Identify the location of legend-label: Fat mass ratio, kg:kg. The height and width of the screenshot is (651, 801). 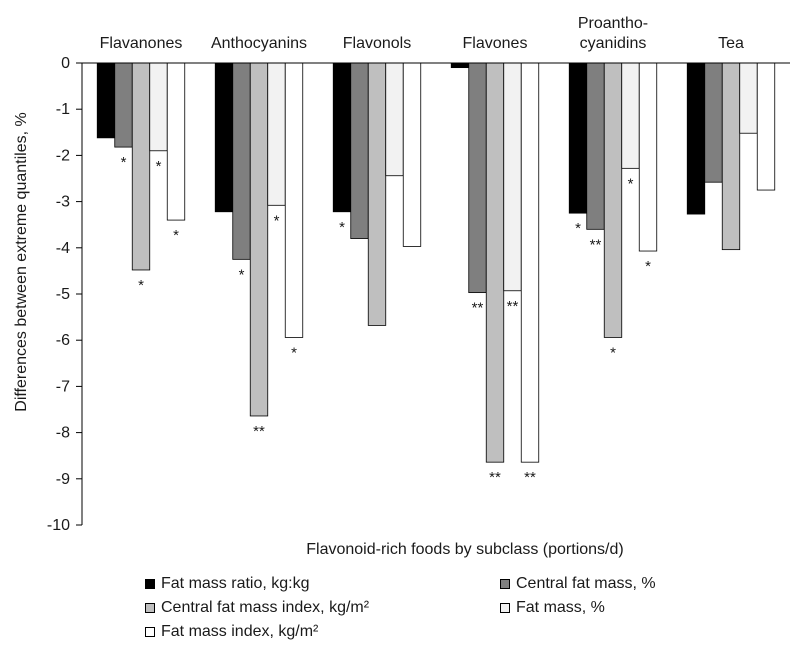
(235, 584).